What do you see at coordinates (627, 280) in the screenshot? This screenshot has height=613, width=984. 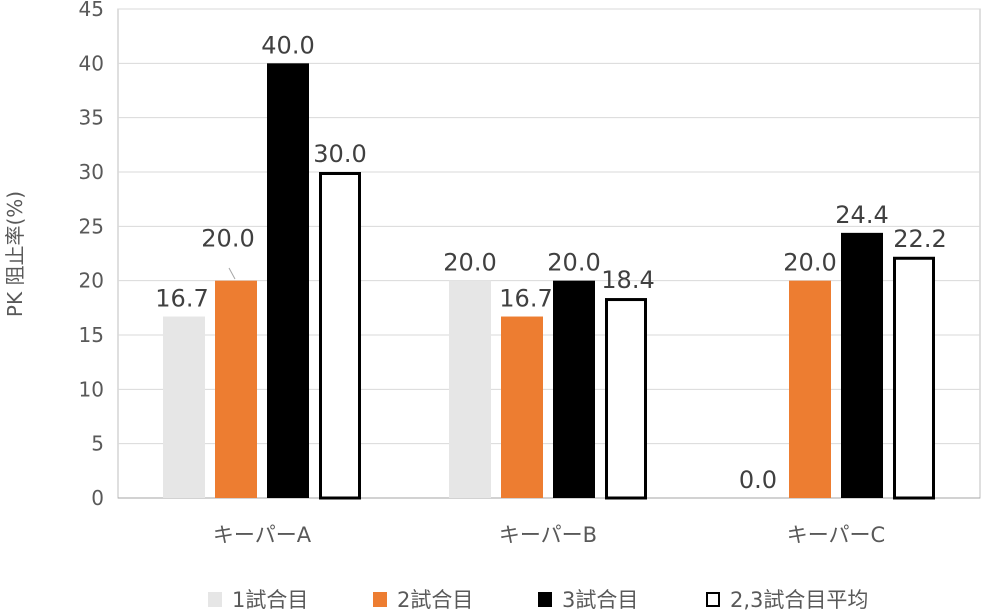 I see `data-label: 18.4` at bounding box center [627, 280].